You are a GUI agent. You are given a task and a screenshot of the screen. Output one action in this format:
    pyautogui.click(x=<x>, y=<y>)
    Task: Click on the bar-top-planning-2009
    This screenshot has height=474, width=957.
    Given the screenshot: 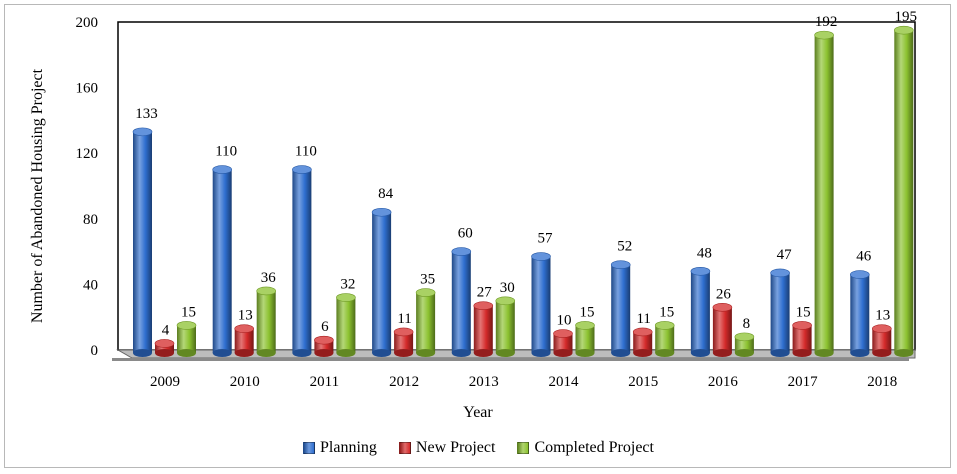 What is the action you would take?
    pyautogui.click(x=142, y=132)
    